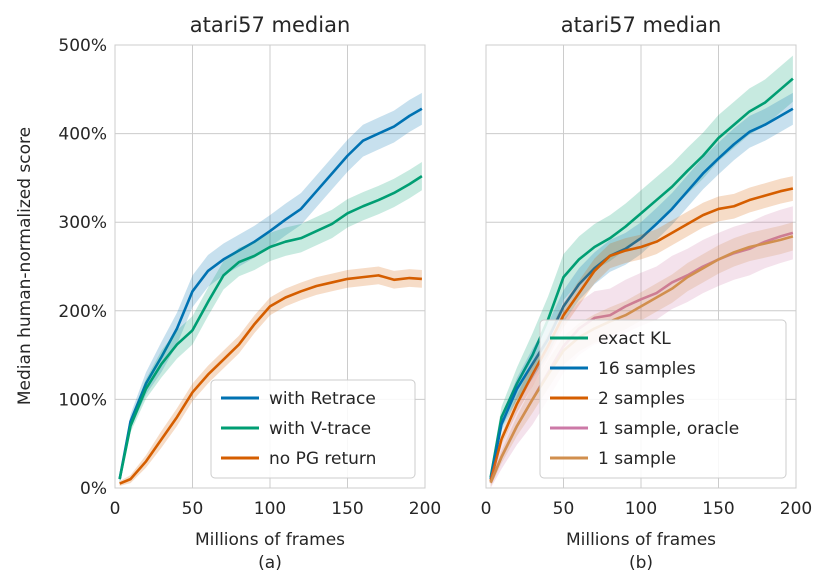 The image size is (830, 587). I want to click on legend: with Retrace with V-trace no PG return, so click(313, 429).